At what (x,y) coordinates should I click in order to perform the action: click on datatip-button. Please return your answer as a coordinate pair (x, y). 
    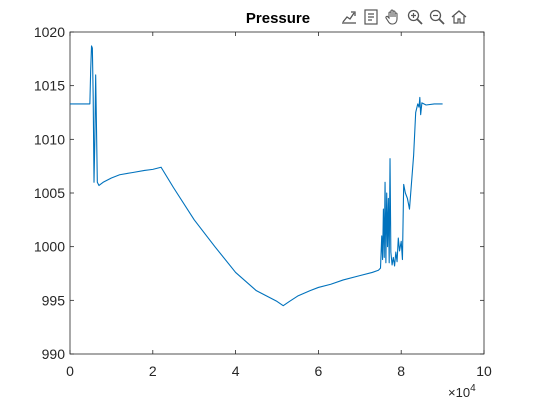
    Looking at the image, I should click on (370, 16).